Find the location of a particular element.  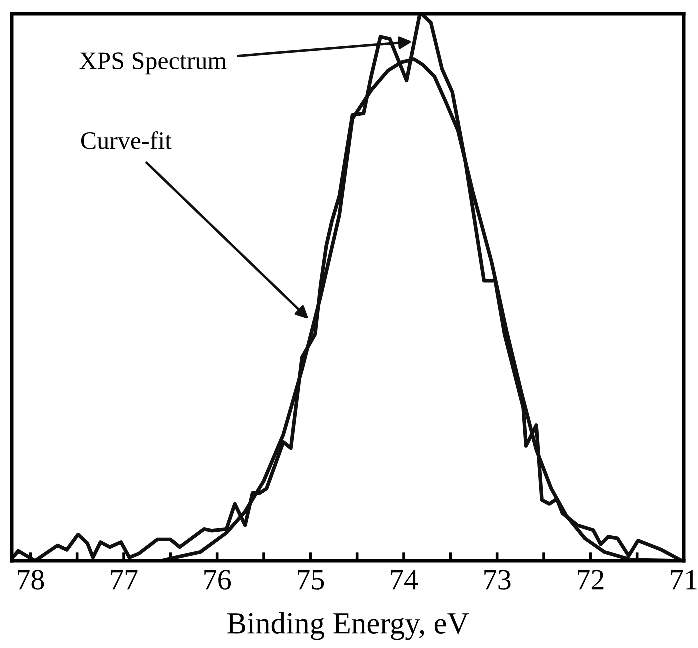

x-axis-title: Binding Energy, eV is located at coordinates (349, 626).